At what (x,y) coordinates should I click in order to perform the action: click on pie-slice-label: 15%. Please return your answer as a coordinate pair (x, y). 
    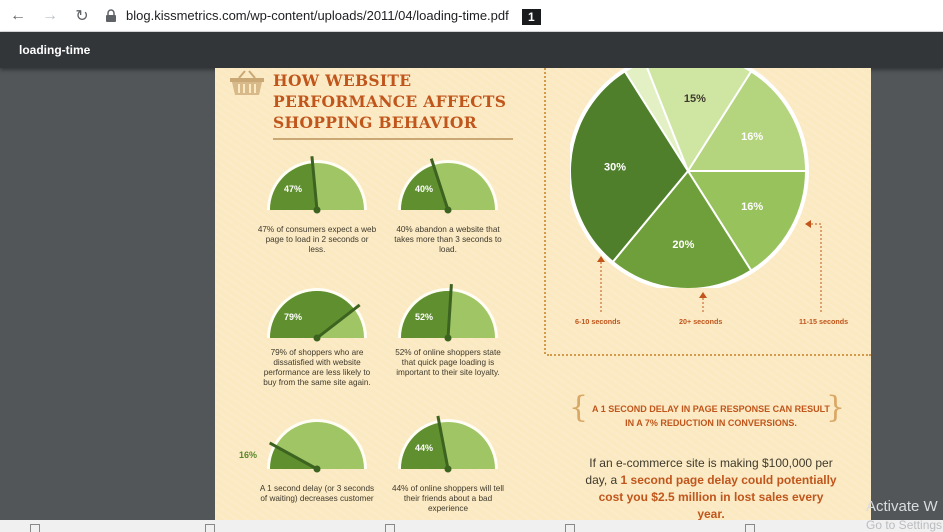
    Looking at the image, I should click on (695, 99).